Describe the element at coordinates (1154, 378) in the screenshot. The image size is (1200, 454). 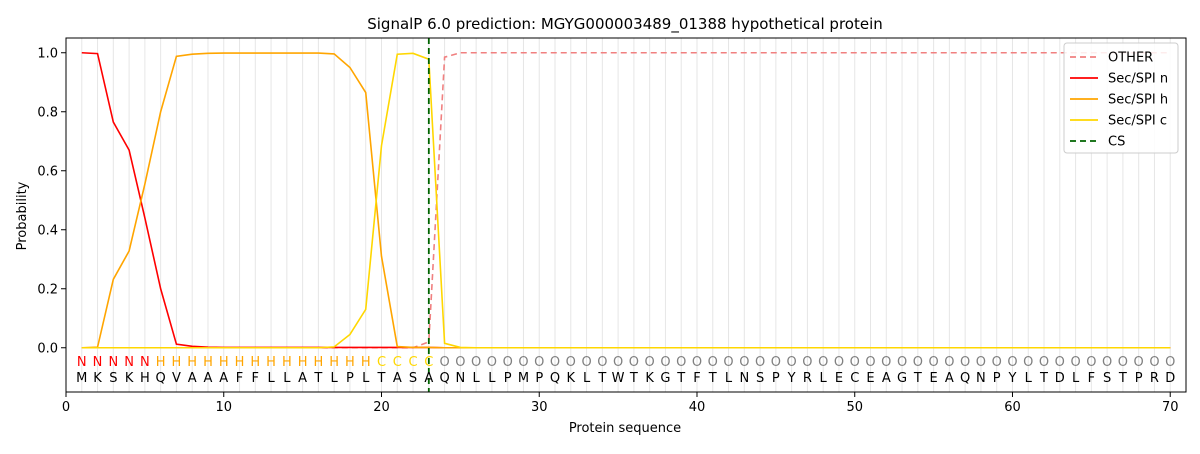
I see `residue-label: R` at that location.